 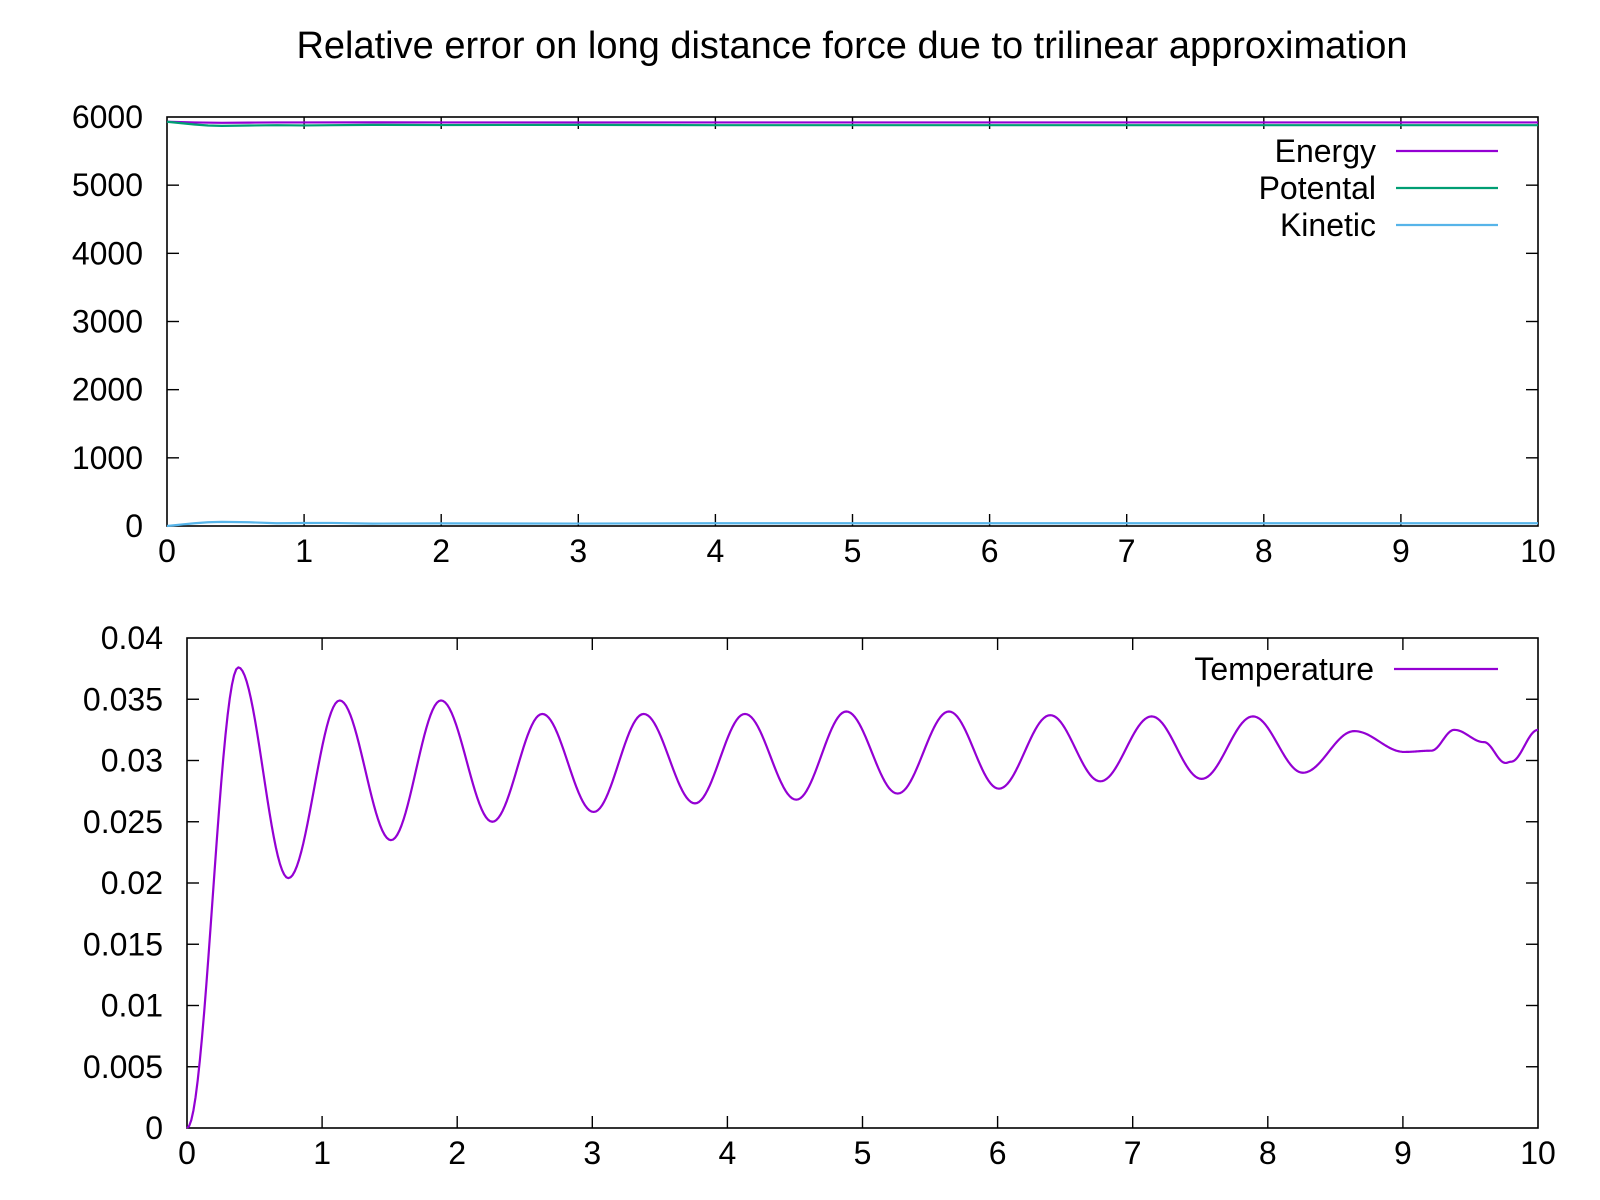 I want to click on y-tick-label: 0.015, so click(x=123, y=944).